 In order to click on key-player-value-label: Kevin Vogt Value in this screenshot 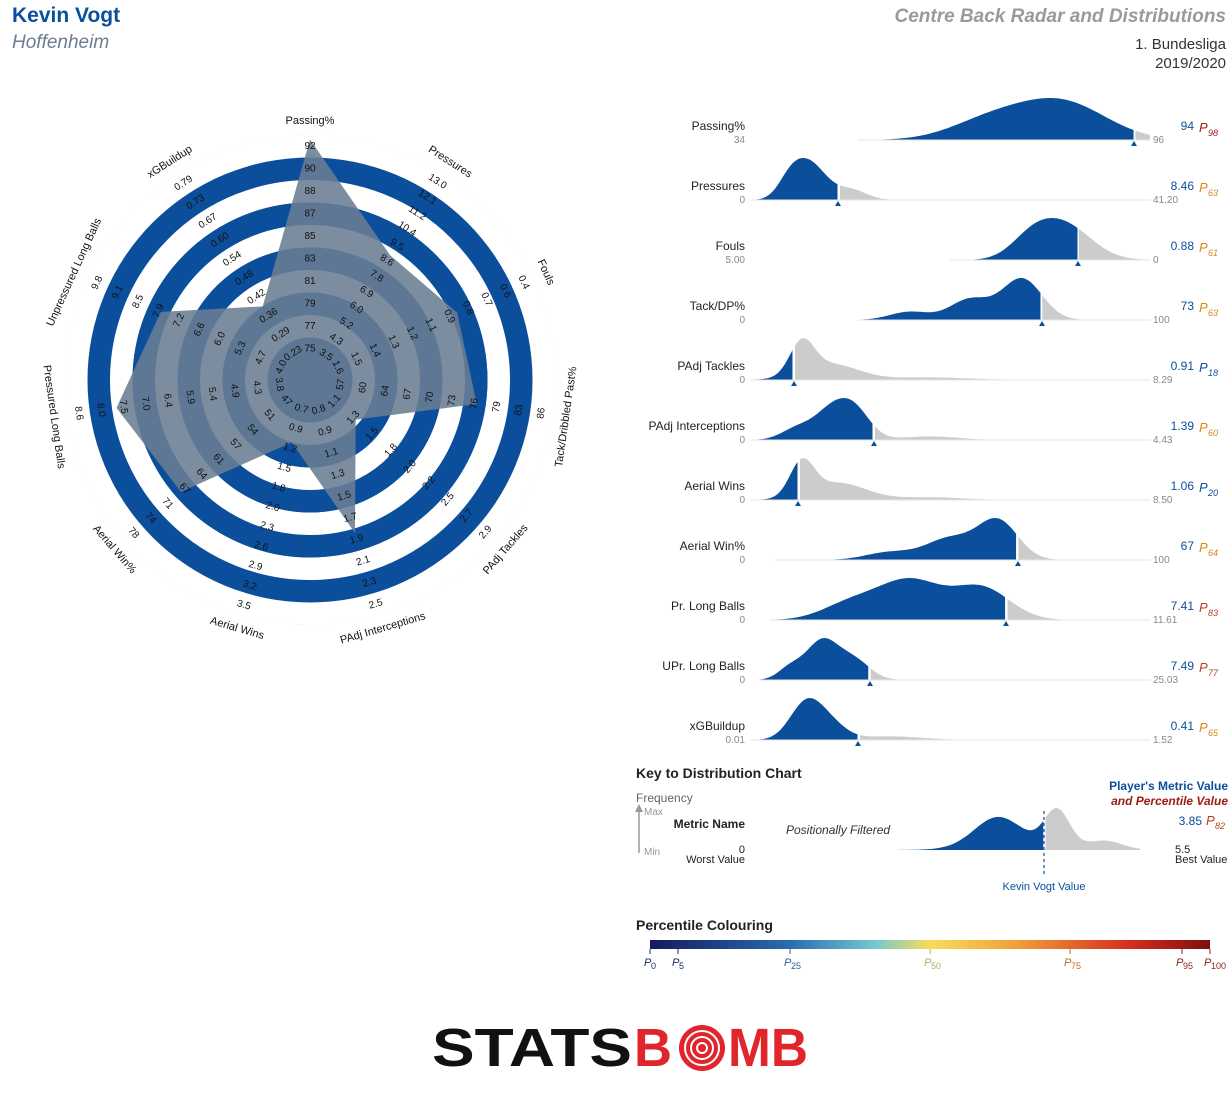, I will do `click(1044, 887)`.